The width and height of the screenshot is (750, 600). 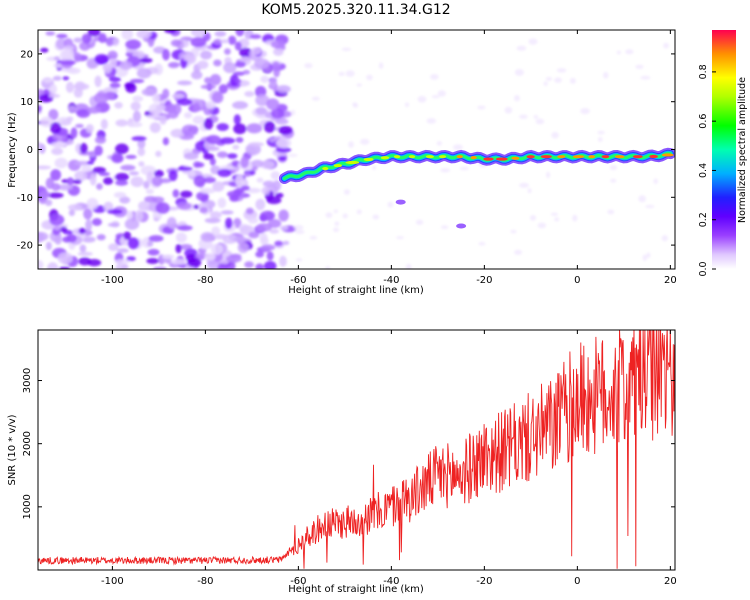 What do you see at coordinates (30, 150) in the screenshot?
I see `y-tick-label: 0` at bounding box center [30, 150].